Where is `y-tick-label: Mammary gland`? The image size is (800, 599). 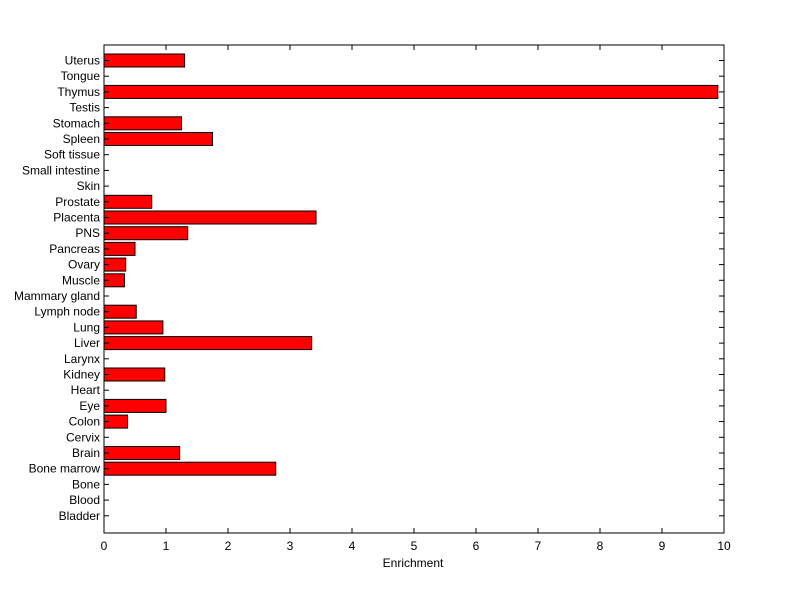
y-tick-label: Mammary gland is located at coordinates (57, 296).